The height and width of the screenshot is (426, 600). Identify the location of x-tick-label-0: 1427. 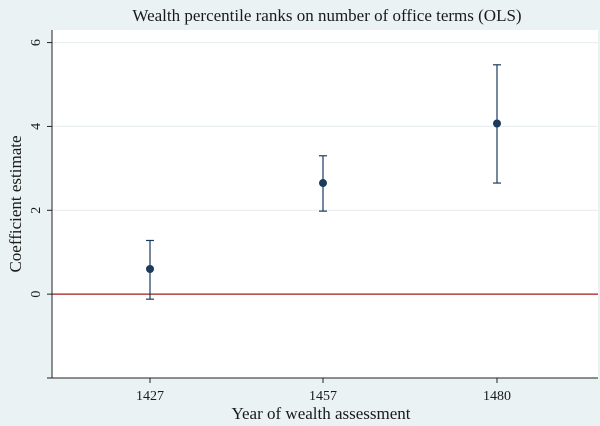
(150, 396).